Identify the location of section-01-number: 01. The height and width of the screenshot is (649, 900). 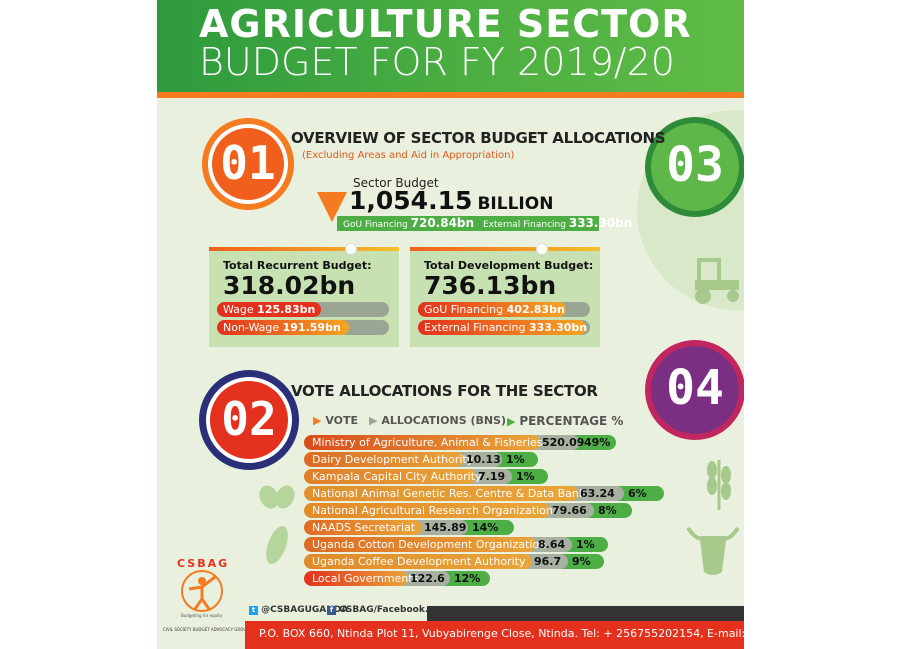
(248, 163).